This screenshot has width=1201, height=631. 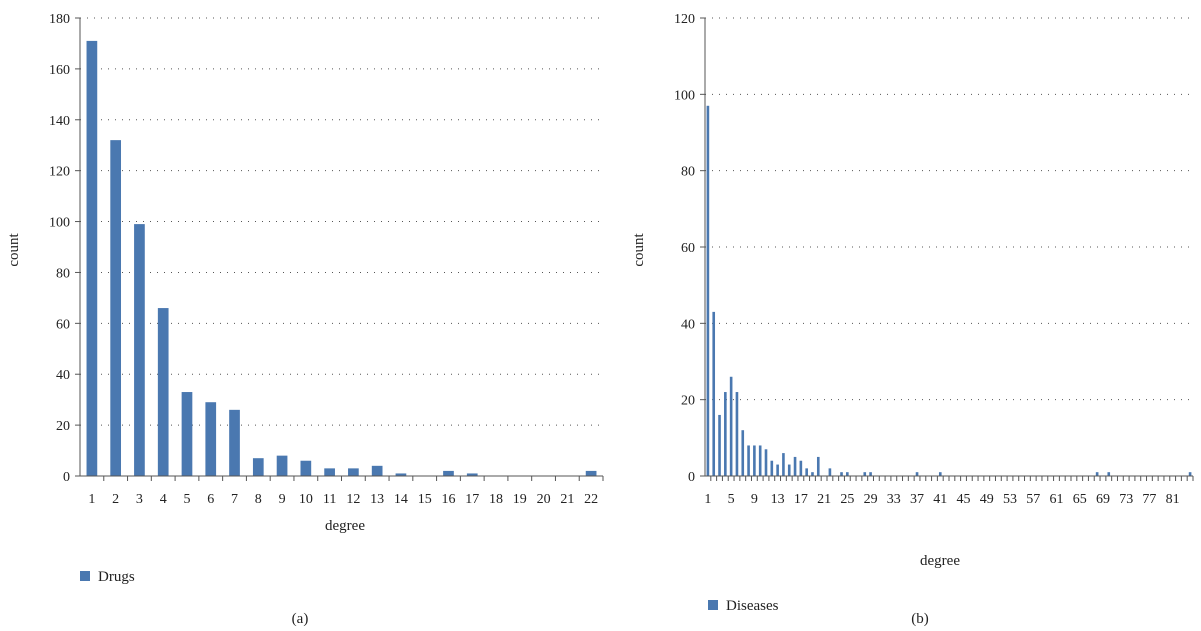 What do you see at coordinates (964, 499) in the screenshot?
I see `x-tick-label: 45` at bounding box center [964, 499].